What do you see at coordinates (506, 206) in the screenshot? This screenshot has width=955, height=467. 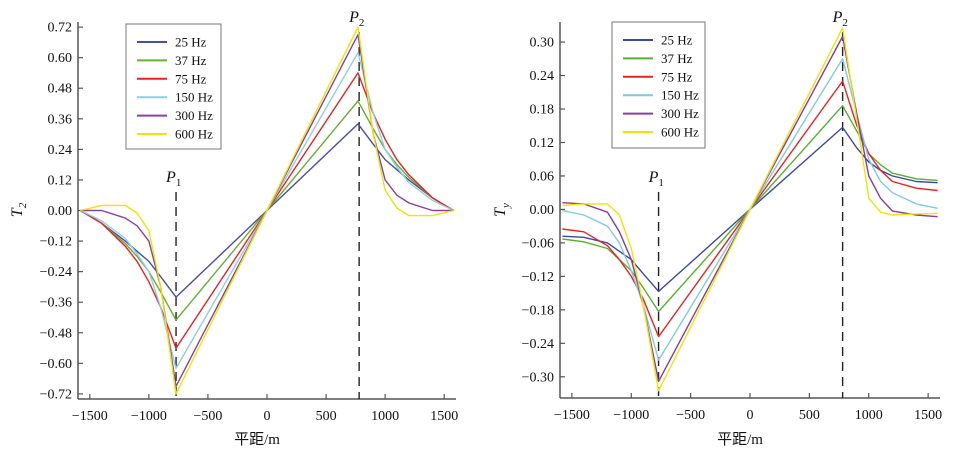 I see `y-axis-label-subscript: y` at bounding box center [506, 206].